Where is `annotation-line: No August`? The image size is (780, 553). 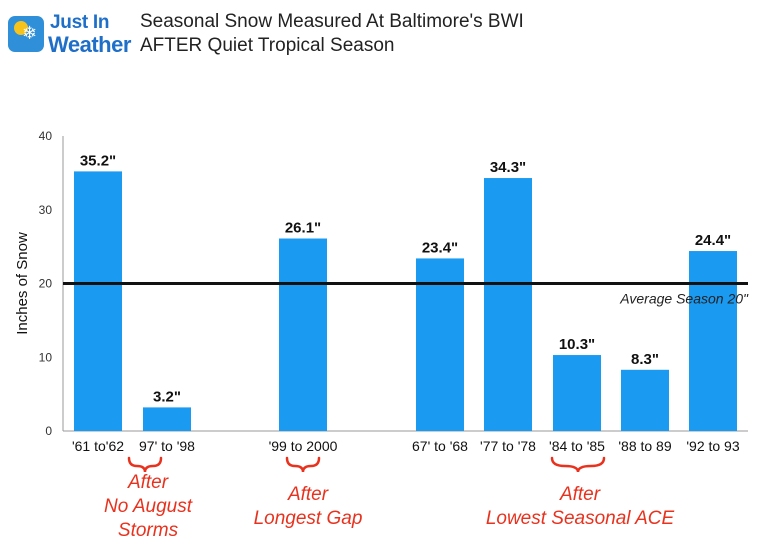
annotation-line: No August is located at coordinates (147, 506).